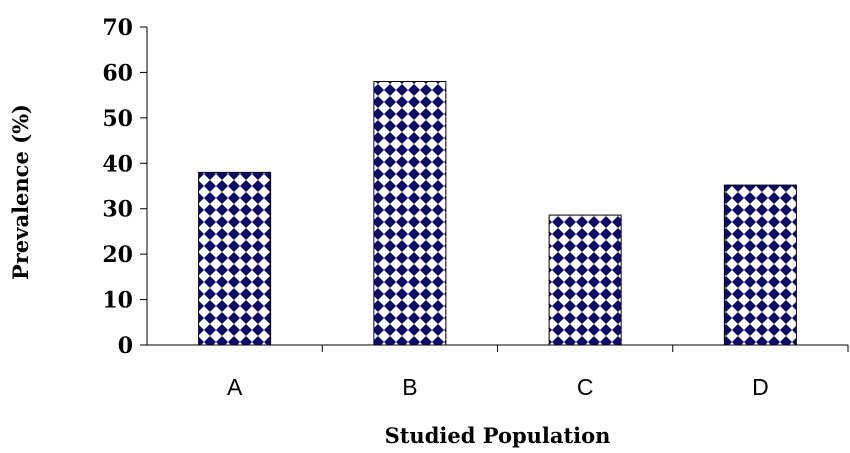 This screenshot has height=453, width=850. Describe the element at coordinates (117, 164) in the screenshot. I see `y-tick-label: 40` at that location.